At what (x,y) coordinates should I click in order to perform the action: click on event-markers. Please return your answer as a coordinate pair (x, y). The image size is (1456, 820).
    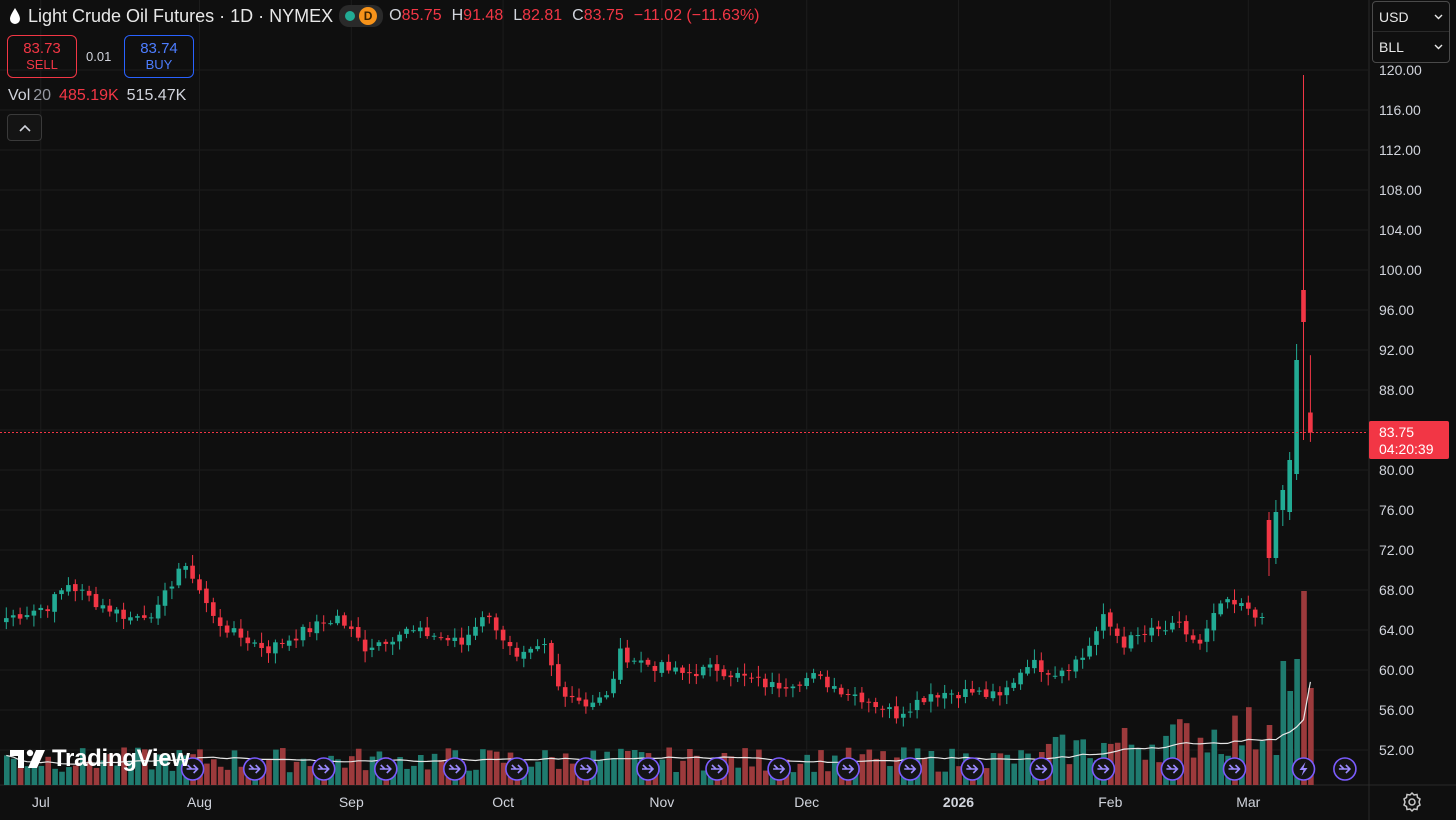
    Looking at the image, I should click on (768, 769).